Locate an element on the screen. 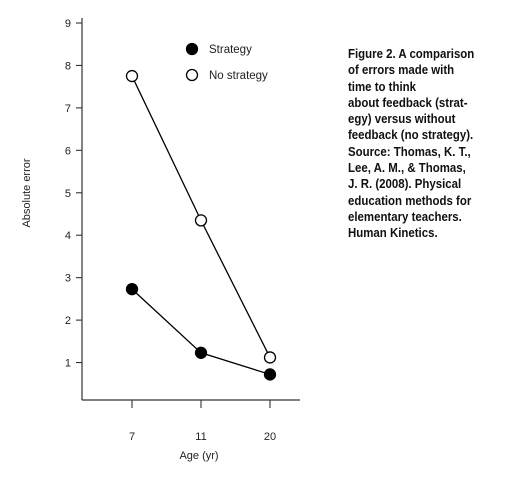 The height and width of the screenshot is (478, 518). caption-line: time to think is located at coordinates (382, 86).